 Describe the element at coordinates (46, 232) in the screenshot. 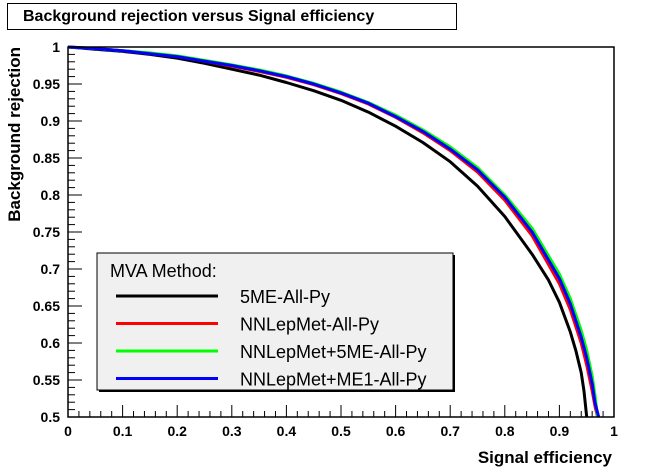

I see `y-tick-label: 0.75` at that location.